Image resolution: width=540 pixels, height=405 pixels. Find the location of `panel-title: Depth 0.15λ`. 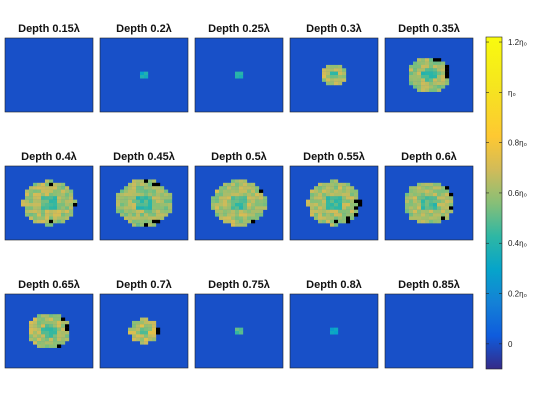

panel-title: Depth 0.15λ is located at coordinates (49, 29).